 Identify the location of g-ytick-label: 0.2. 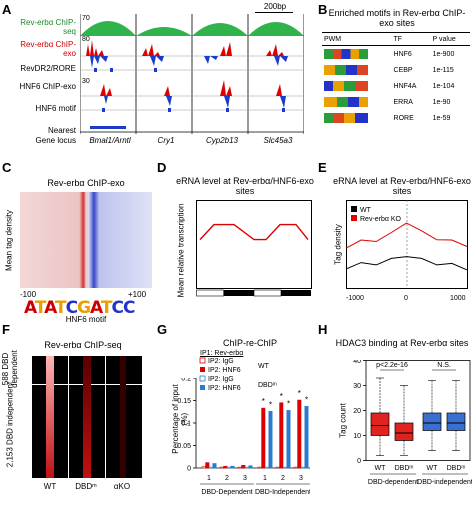
(186, 380).